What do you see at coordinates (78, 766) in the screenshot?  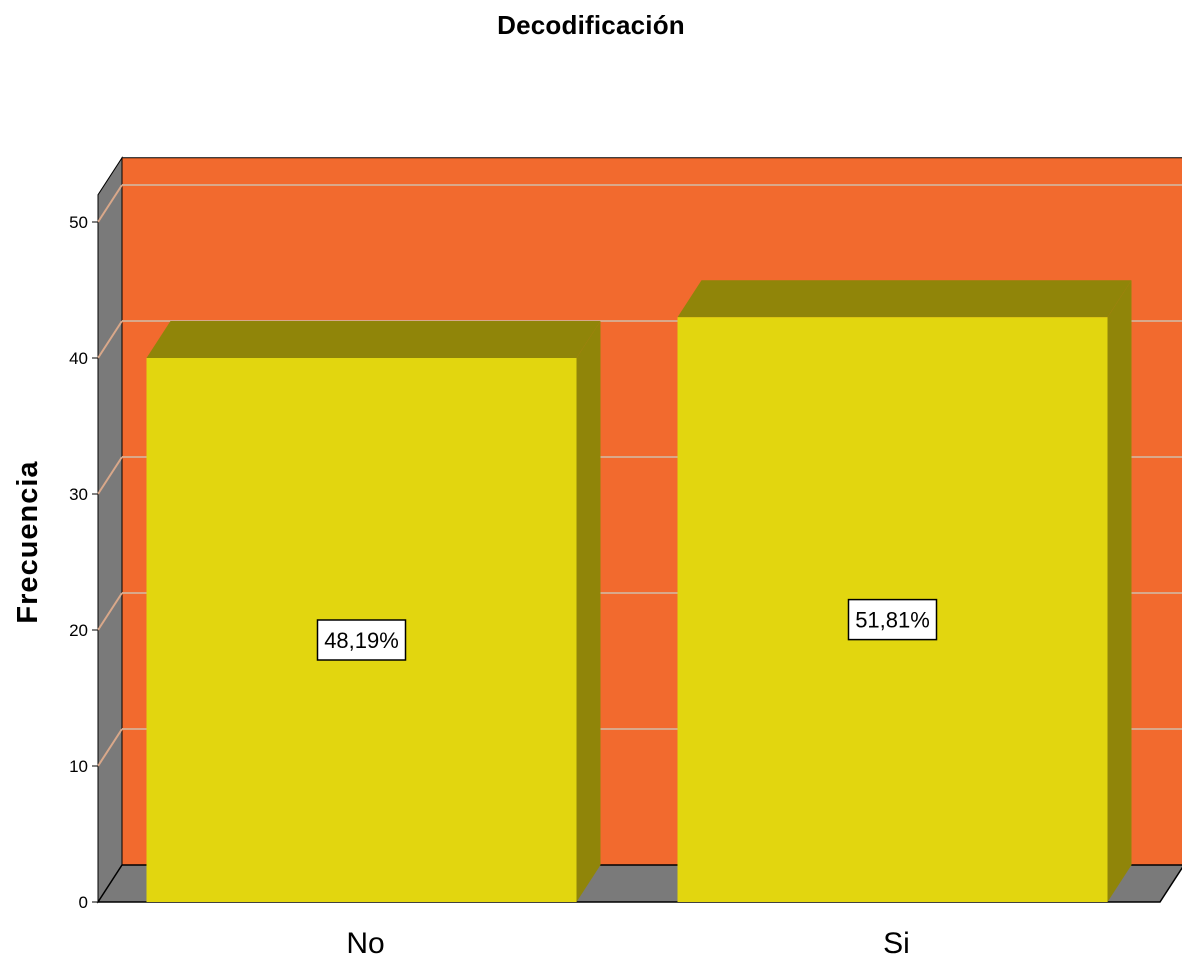 I see `y-tick-label: 10` at bounding box center [78, 766].